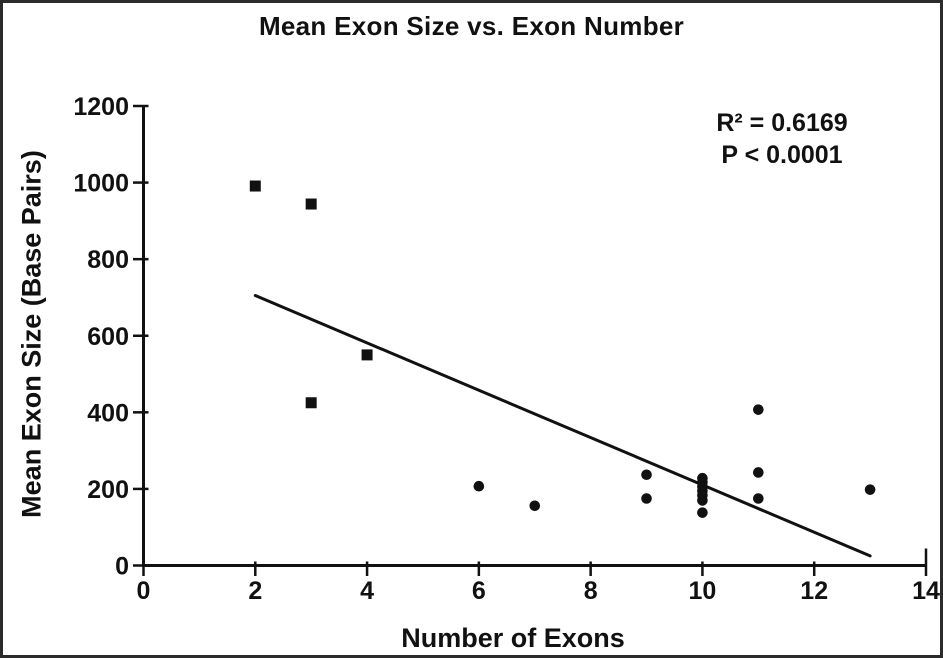 This screenshot has height=658, width=943. What do you see at coordinates (367, 591) in the screenshot?
I see `x-tick-label: 4` at bounding box center [367, 591].